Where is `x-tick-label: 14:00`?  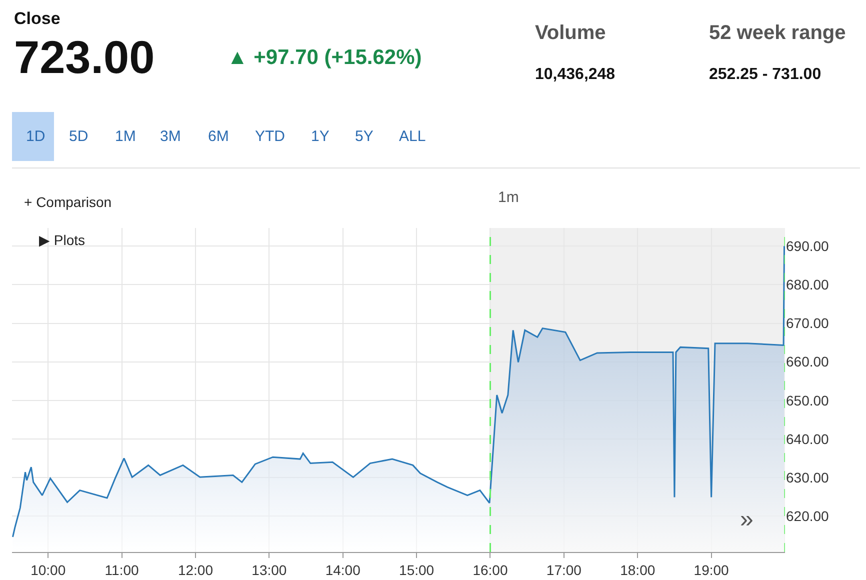
x-tick-label: 14:00 is located at coordinates (343, 570).